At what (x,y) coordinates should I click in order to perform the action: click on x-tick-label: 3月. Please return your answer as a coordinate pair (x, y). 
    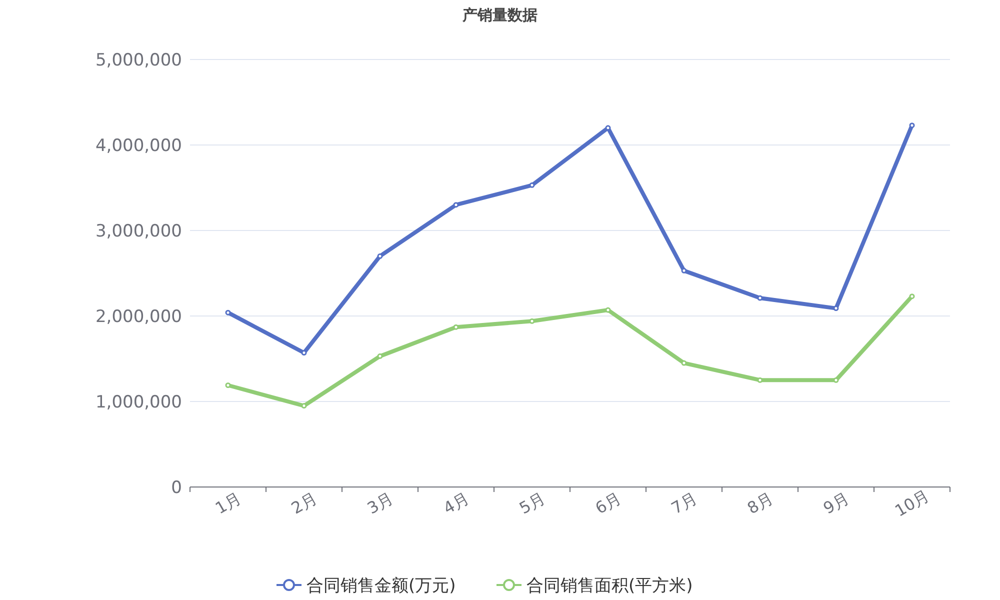
    Looking at the image, I should click on (380, 503).